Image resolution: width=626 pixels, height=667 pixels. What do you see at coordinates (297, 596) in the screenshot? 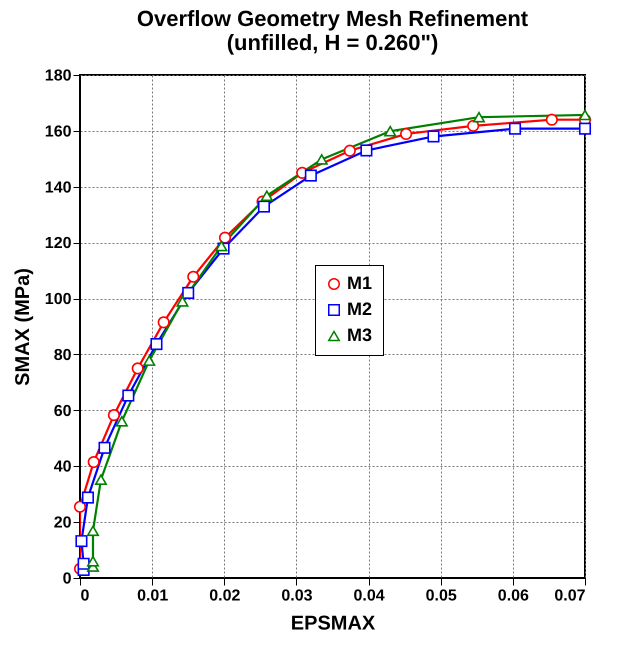
I see `x-tick-label: 0.03` at bounding box center [297, 596].